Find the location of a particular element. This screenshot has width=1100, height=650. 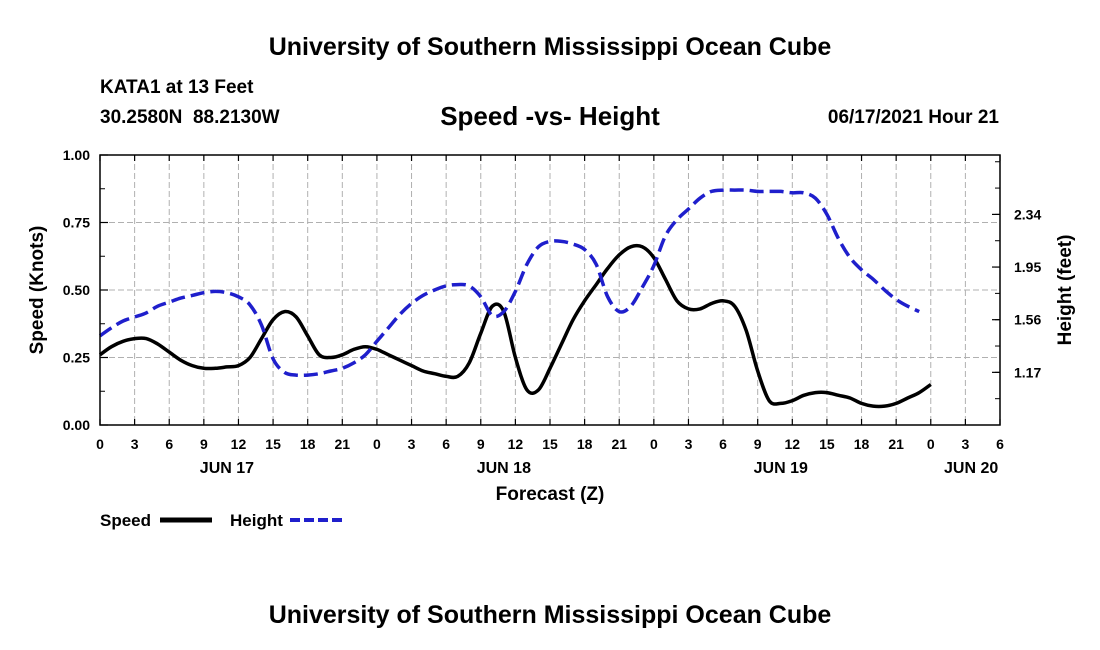

y2-axis-label: Height (feet) is located at coordinates (1065, 290).